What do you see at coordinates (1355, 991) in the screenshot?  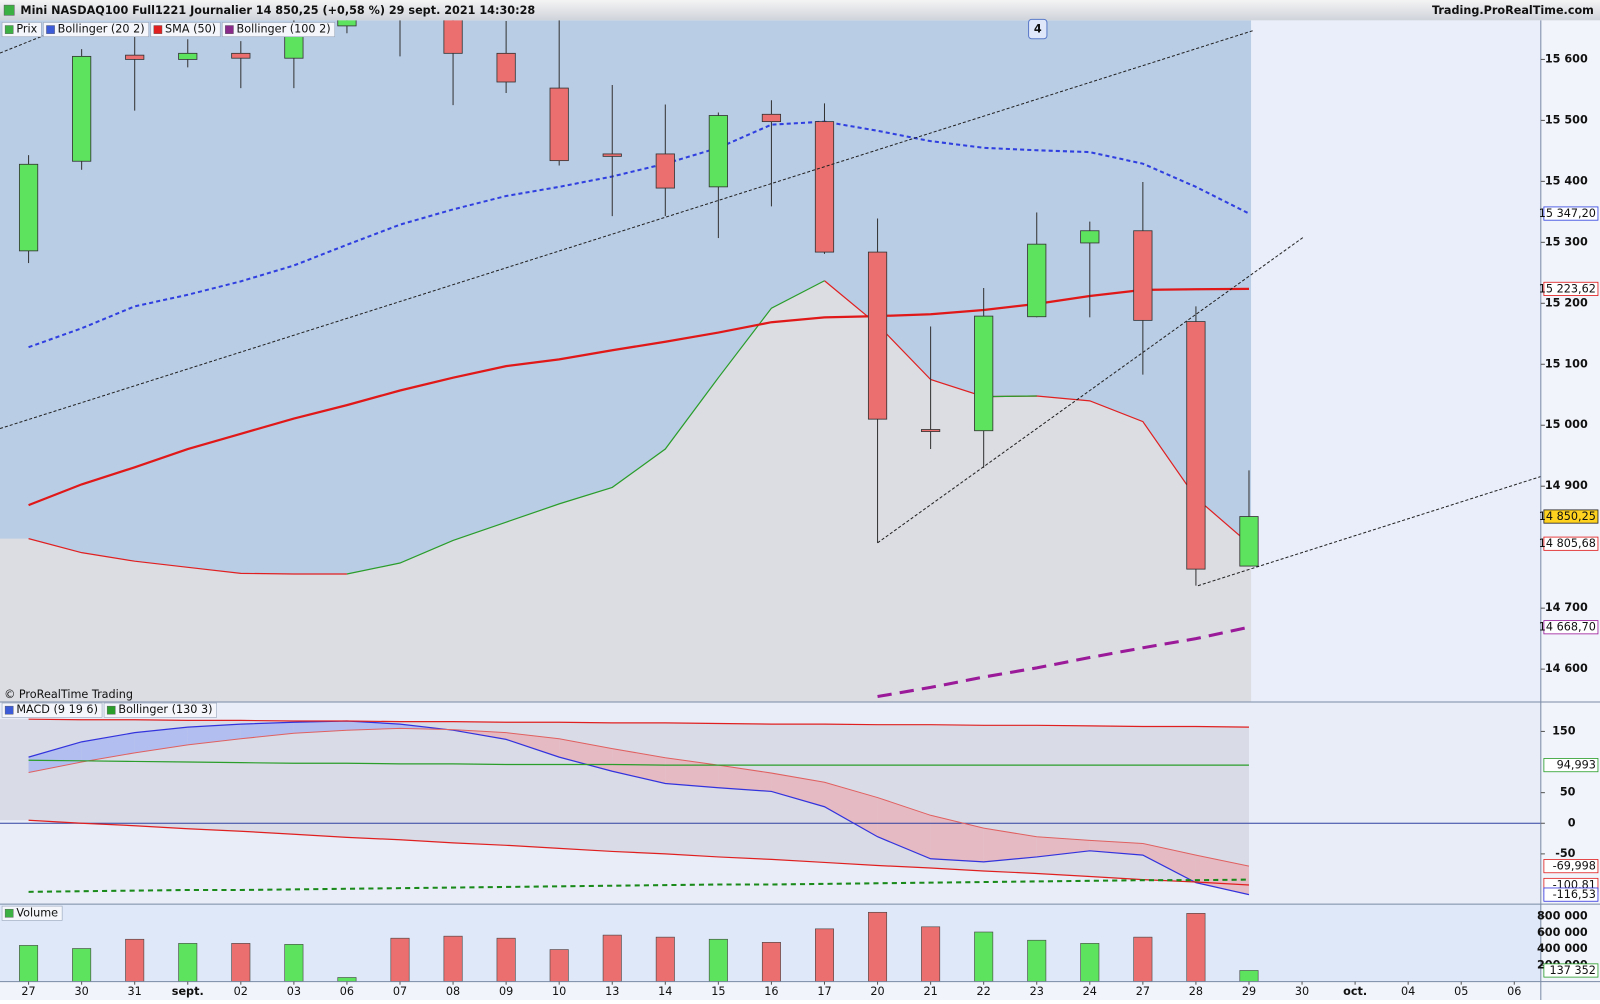 I see `x-tick-label: oct.` at bounding box center [1355, 991].